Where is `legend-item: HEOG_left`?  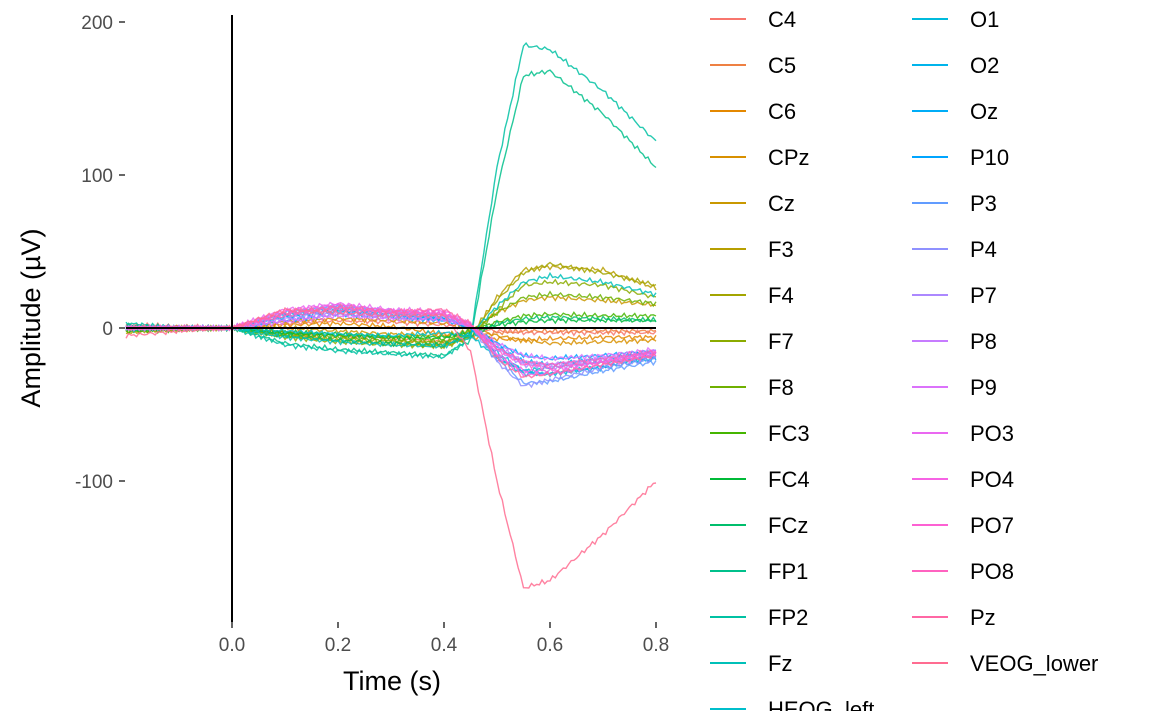
legend-item: HEOG_left is located at coordinates (792, 704).